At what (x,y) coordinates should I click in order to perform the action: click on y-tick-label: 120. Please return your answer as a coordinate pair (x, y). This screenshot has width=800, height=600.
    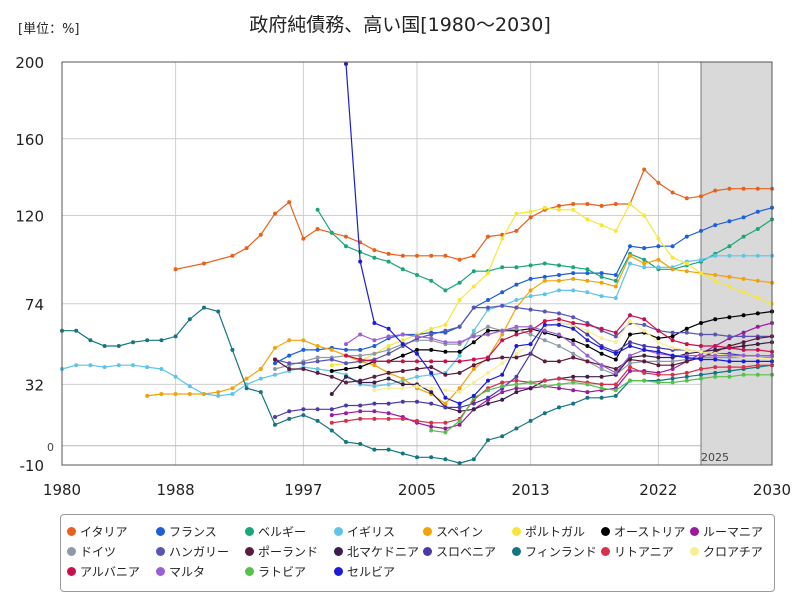
    Looking at the image, I should click on (29, 217).